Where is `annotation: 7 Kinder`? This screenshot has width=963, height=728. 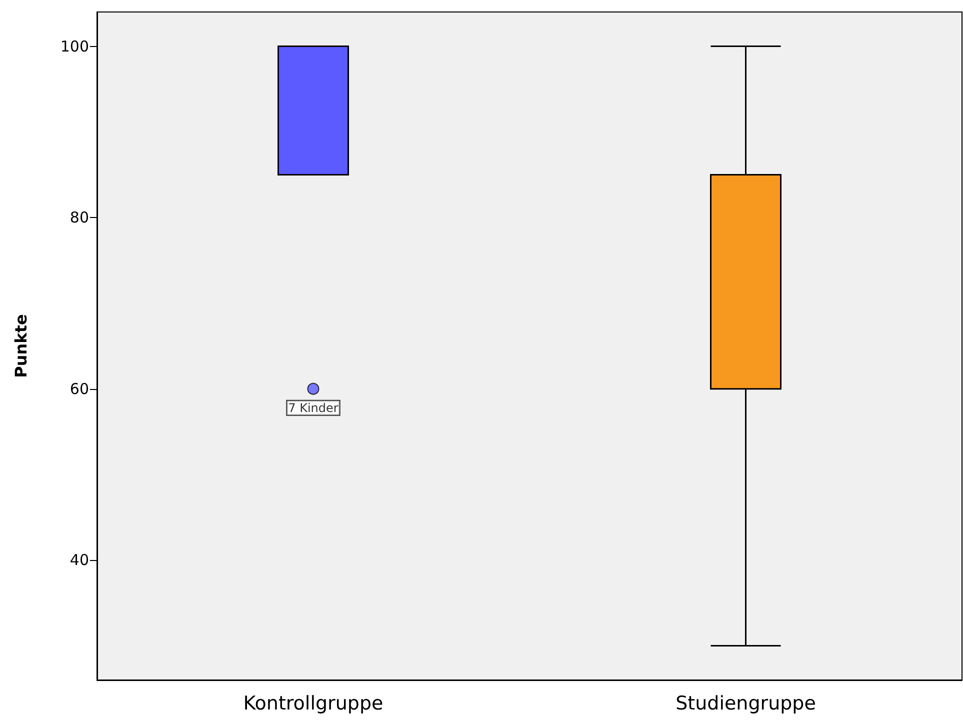 annotation: 7 Kinder is located at coordinates (313, 407).